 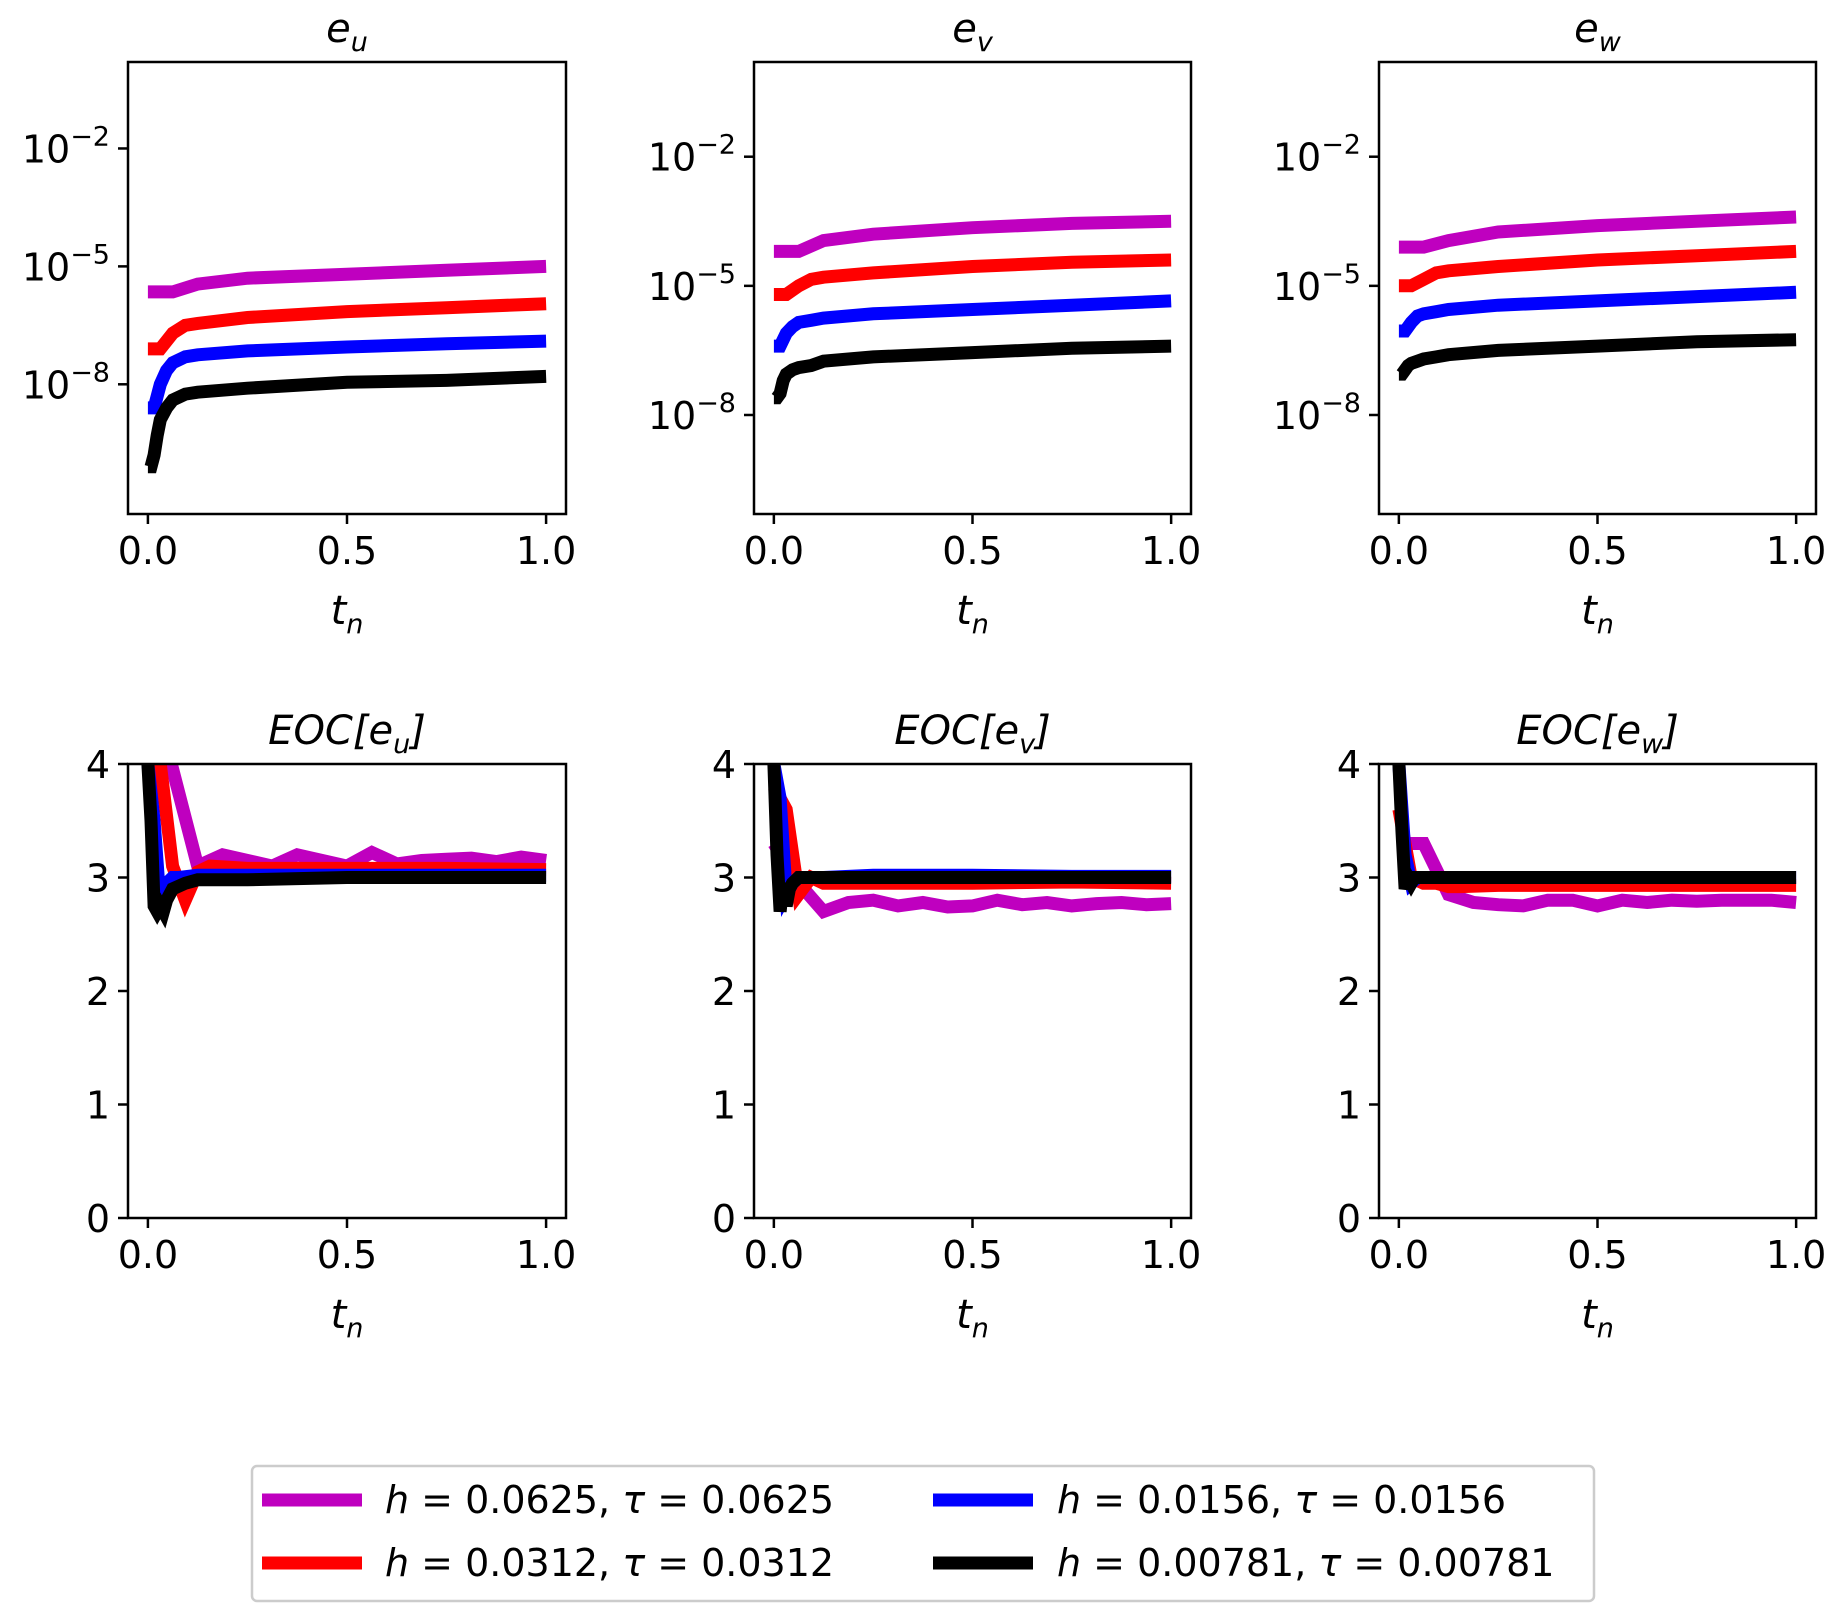 What do you see at coordinates (1399, 1255) in the screenshot?
I see `x-tick-label: 0.0` at bounding box center [1399, 1255].